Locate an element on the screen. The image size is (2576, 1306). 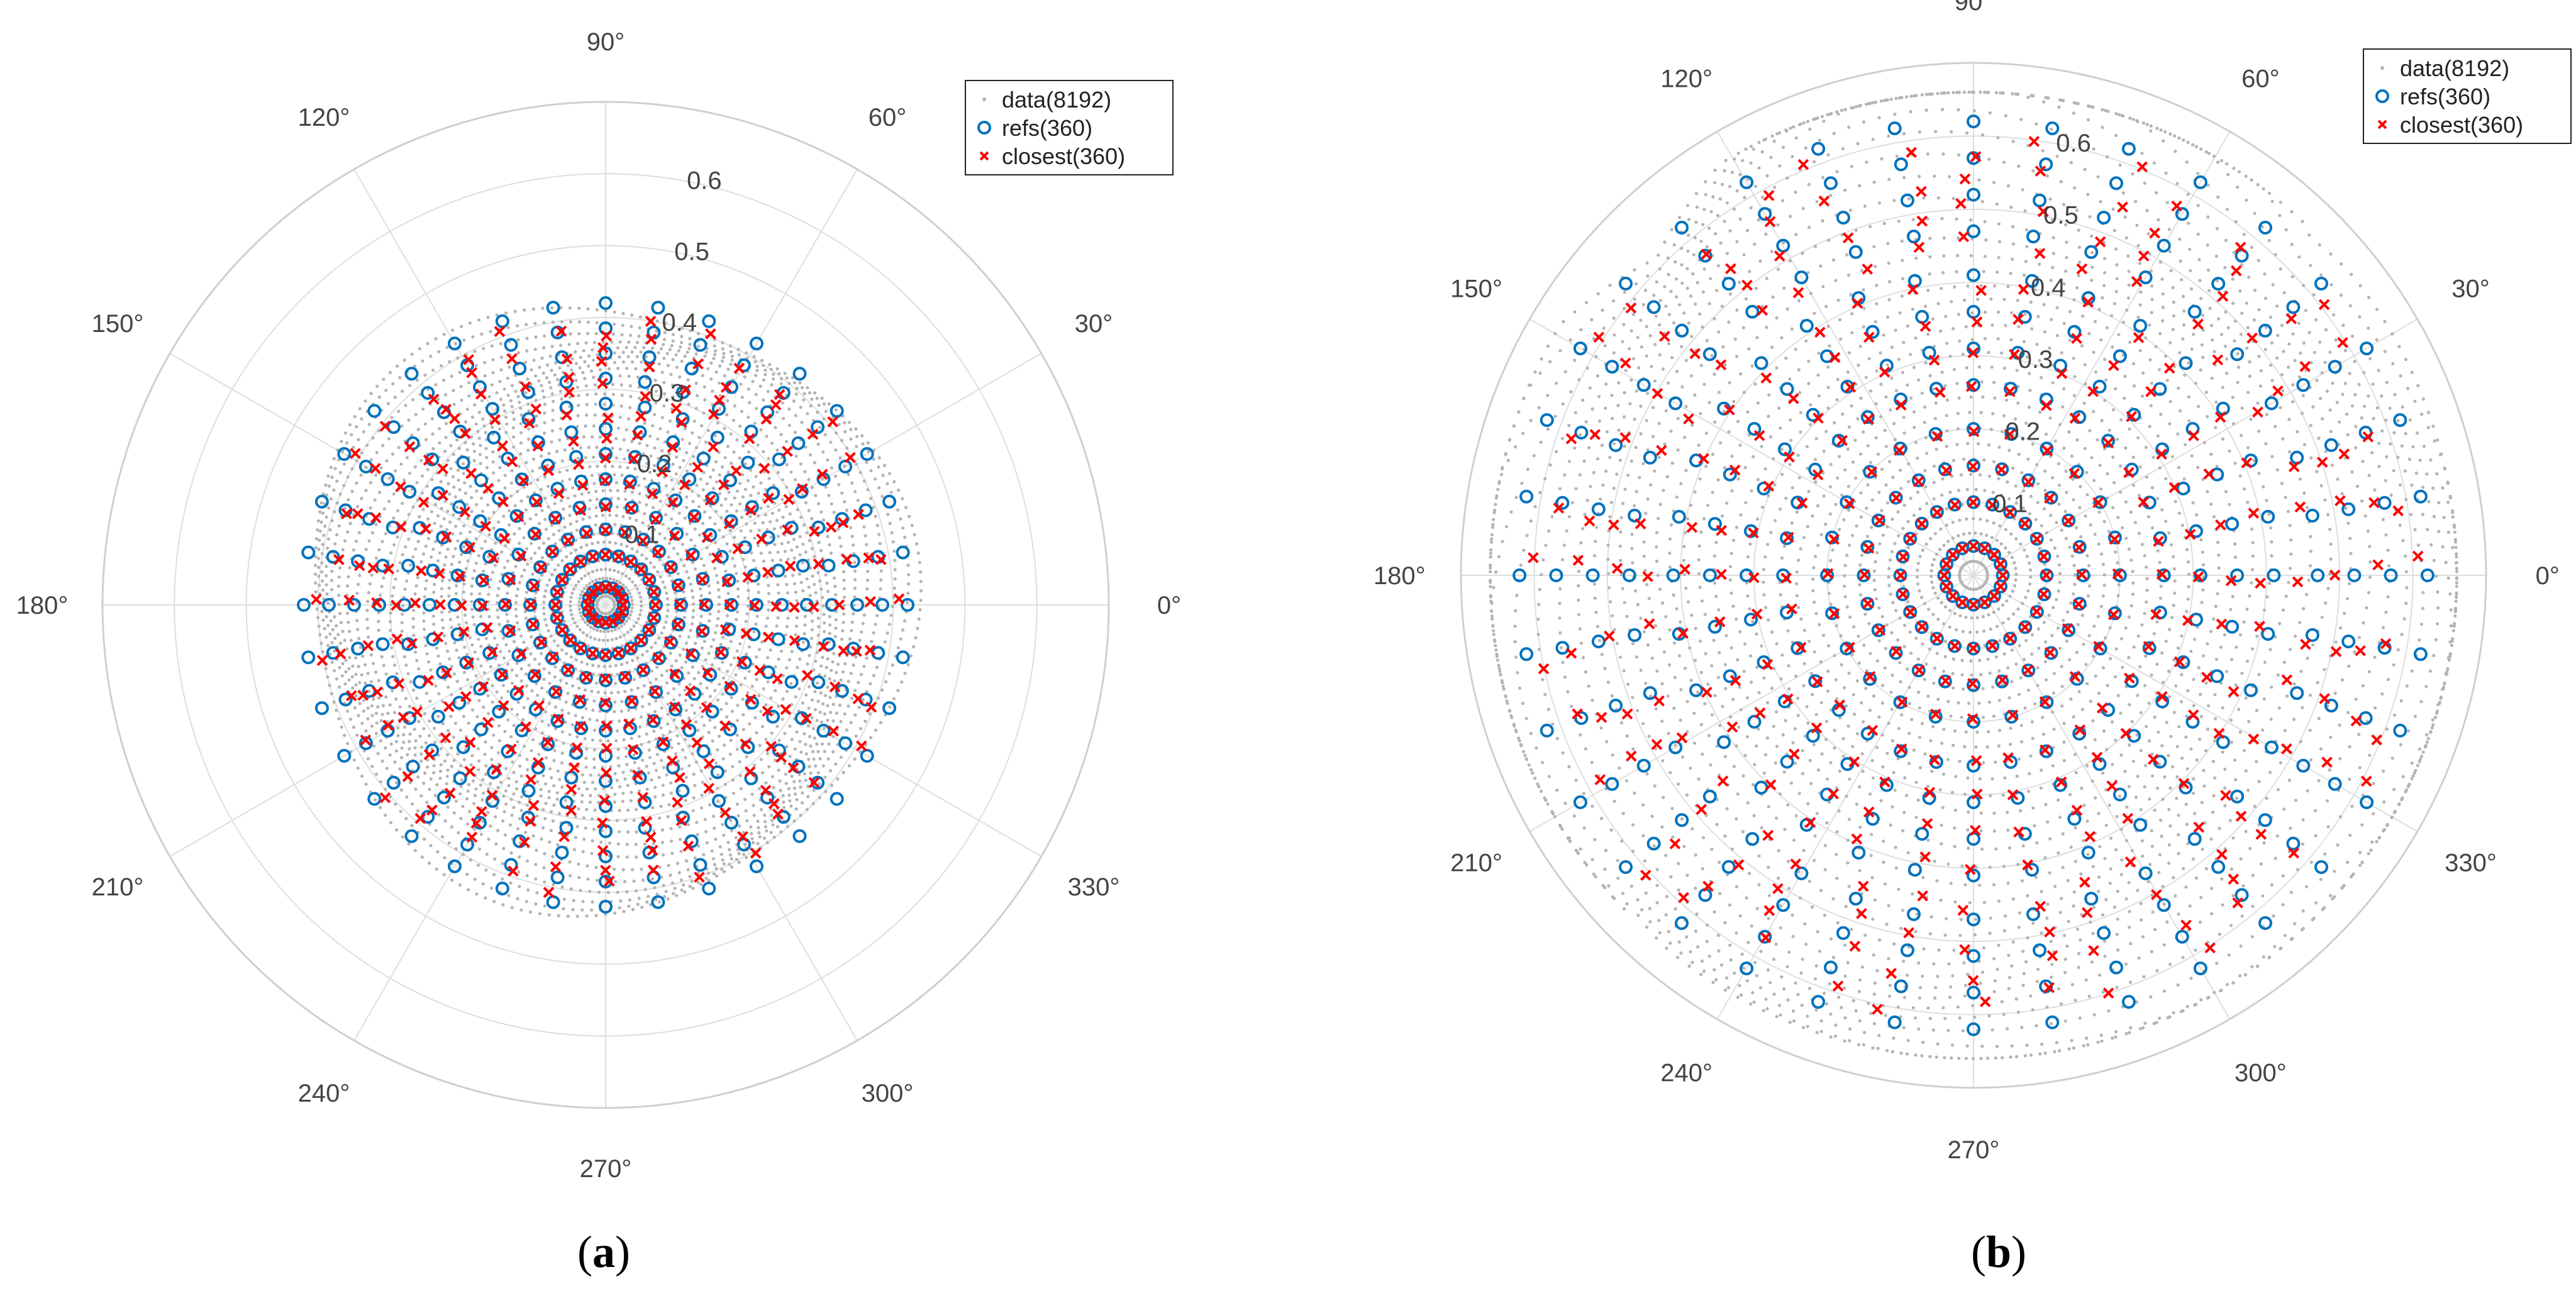
theta-tick-label: 60° is located at coordinates (888, 117).